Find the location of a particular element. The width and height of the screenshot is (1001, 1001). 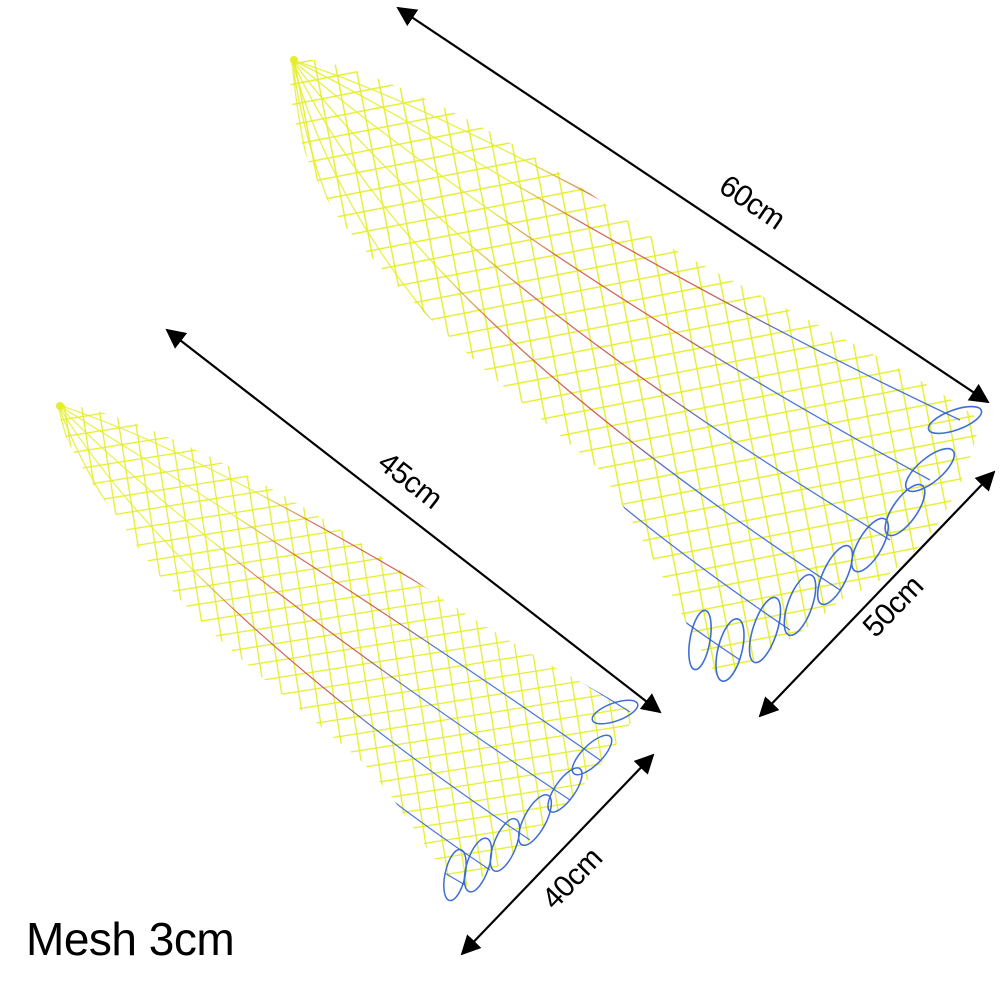

mesh-size-caption: Mesh 3cm is located at coordinates (130, 939).